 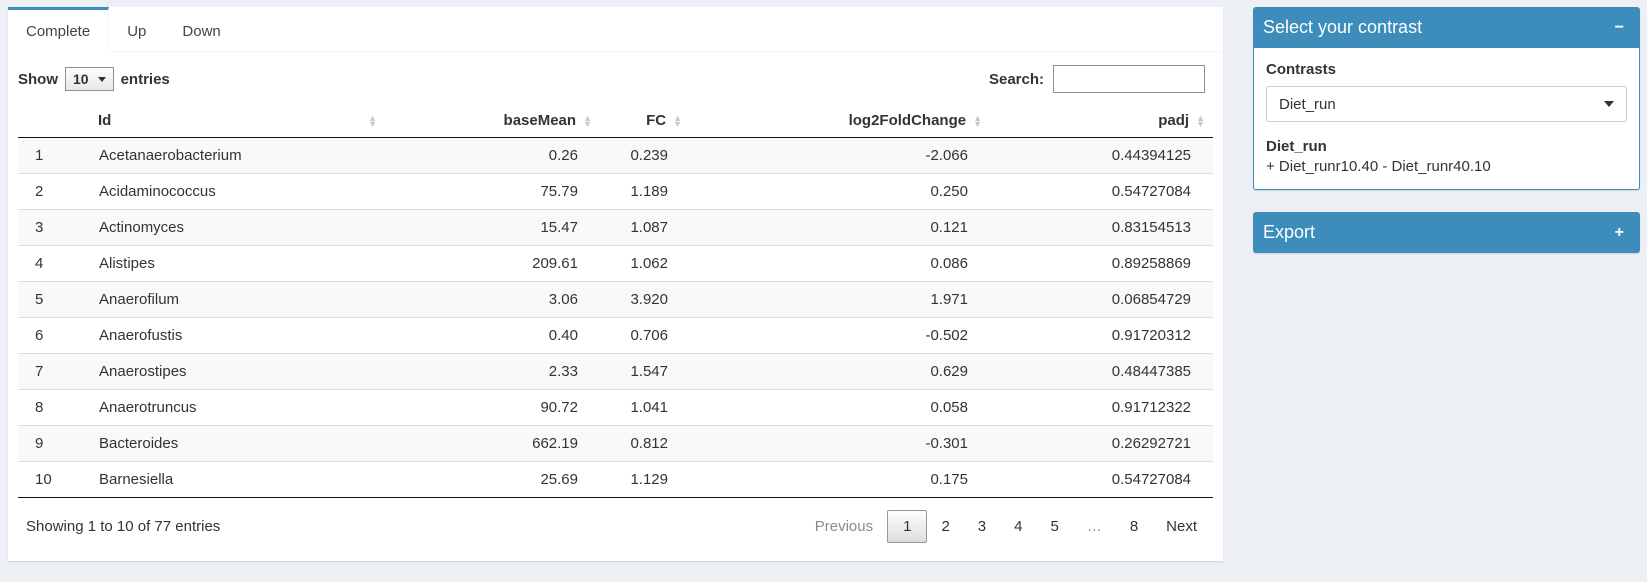 I want to click on column-header-baseMean: baseMean ▲ ▼, so click(x=492, y=121).